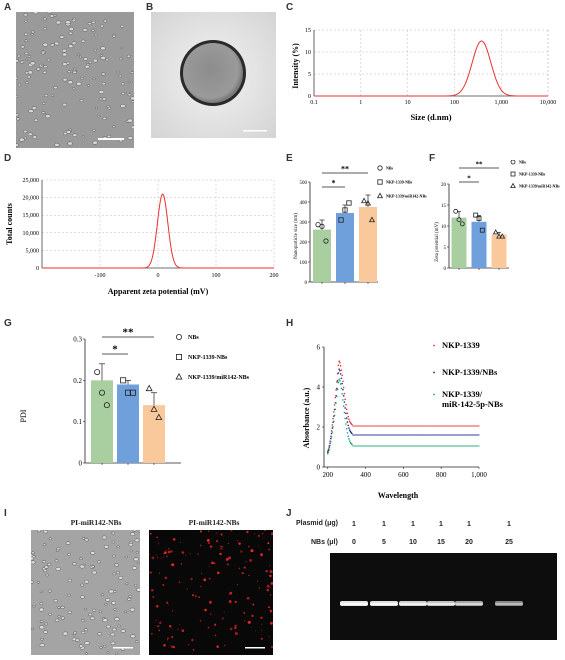 The height and width of the screenshot is (660, 565). Describe the element at coordinates (23, 415) in the screenshot. I see `y-axis-label-g: PDI` at that location.